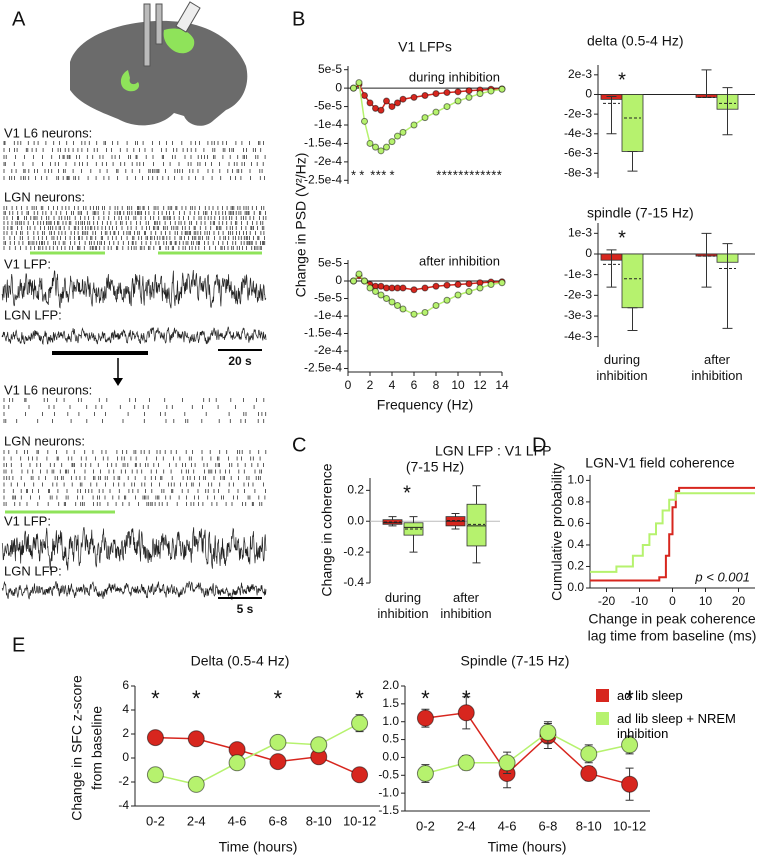  What do you see at coordinates (348, 385) in the screenshot?
I see `x-tick-label: 0` at bounding box center [348, 385].